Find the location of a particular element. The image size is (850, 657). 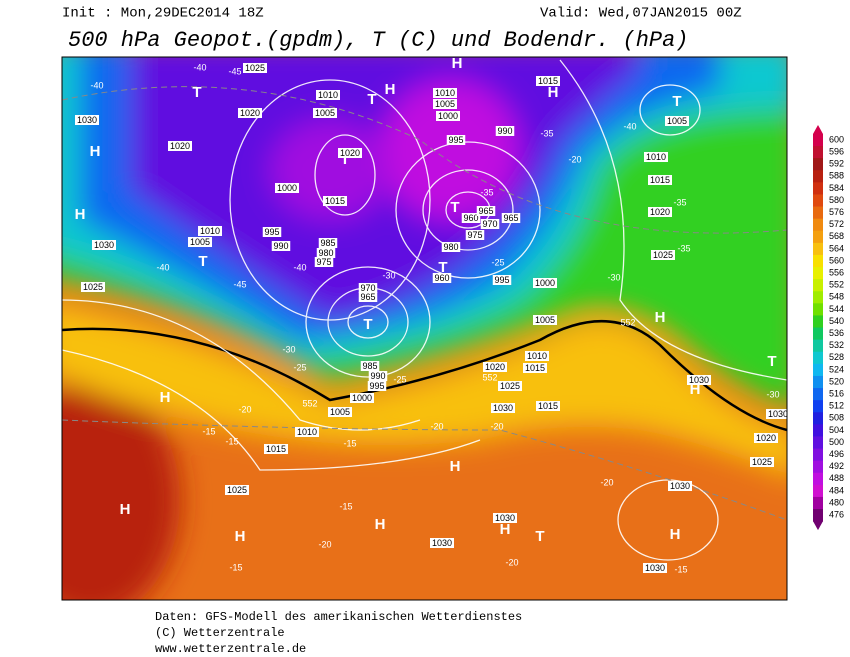

legend-label: 512 is located at coordinates (836, 406).